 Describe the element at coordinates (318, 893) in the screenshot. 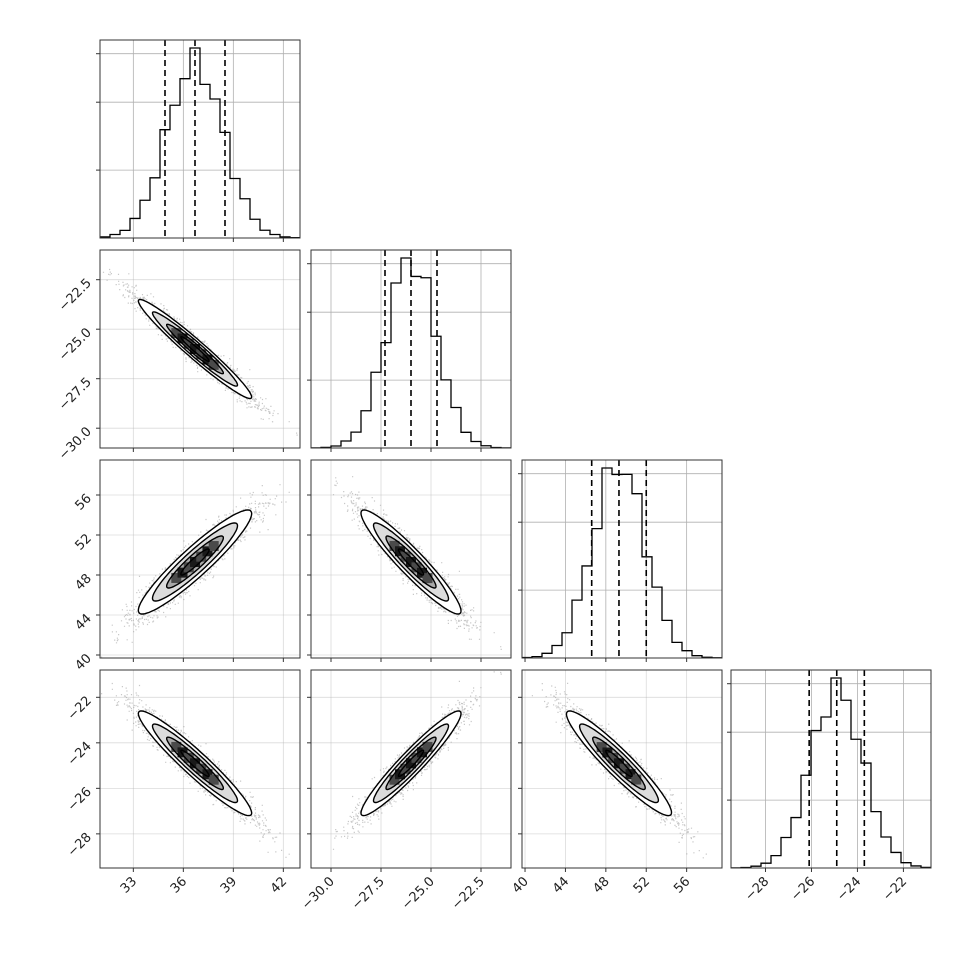

I see `x-tick-label: −30.0` at that location.